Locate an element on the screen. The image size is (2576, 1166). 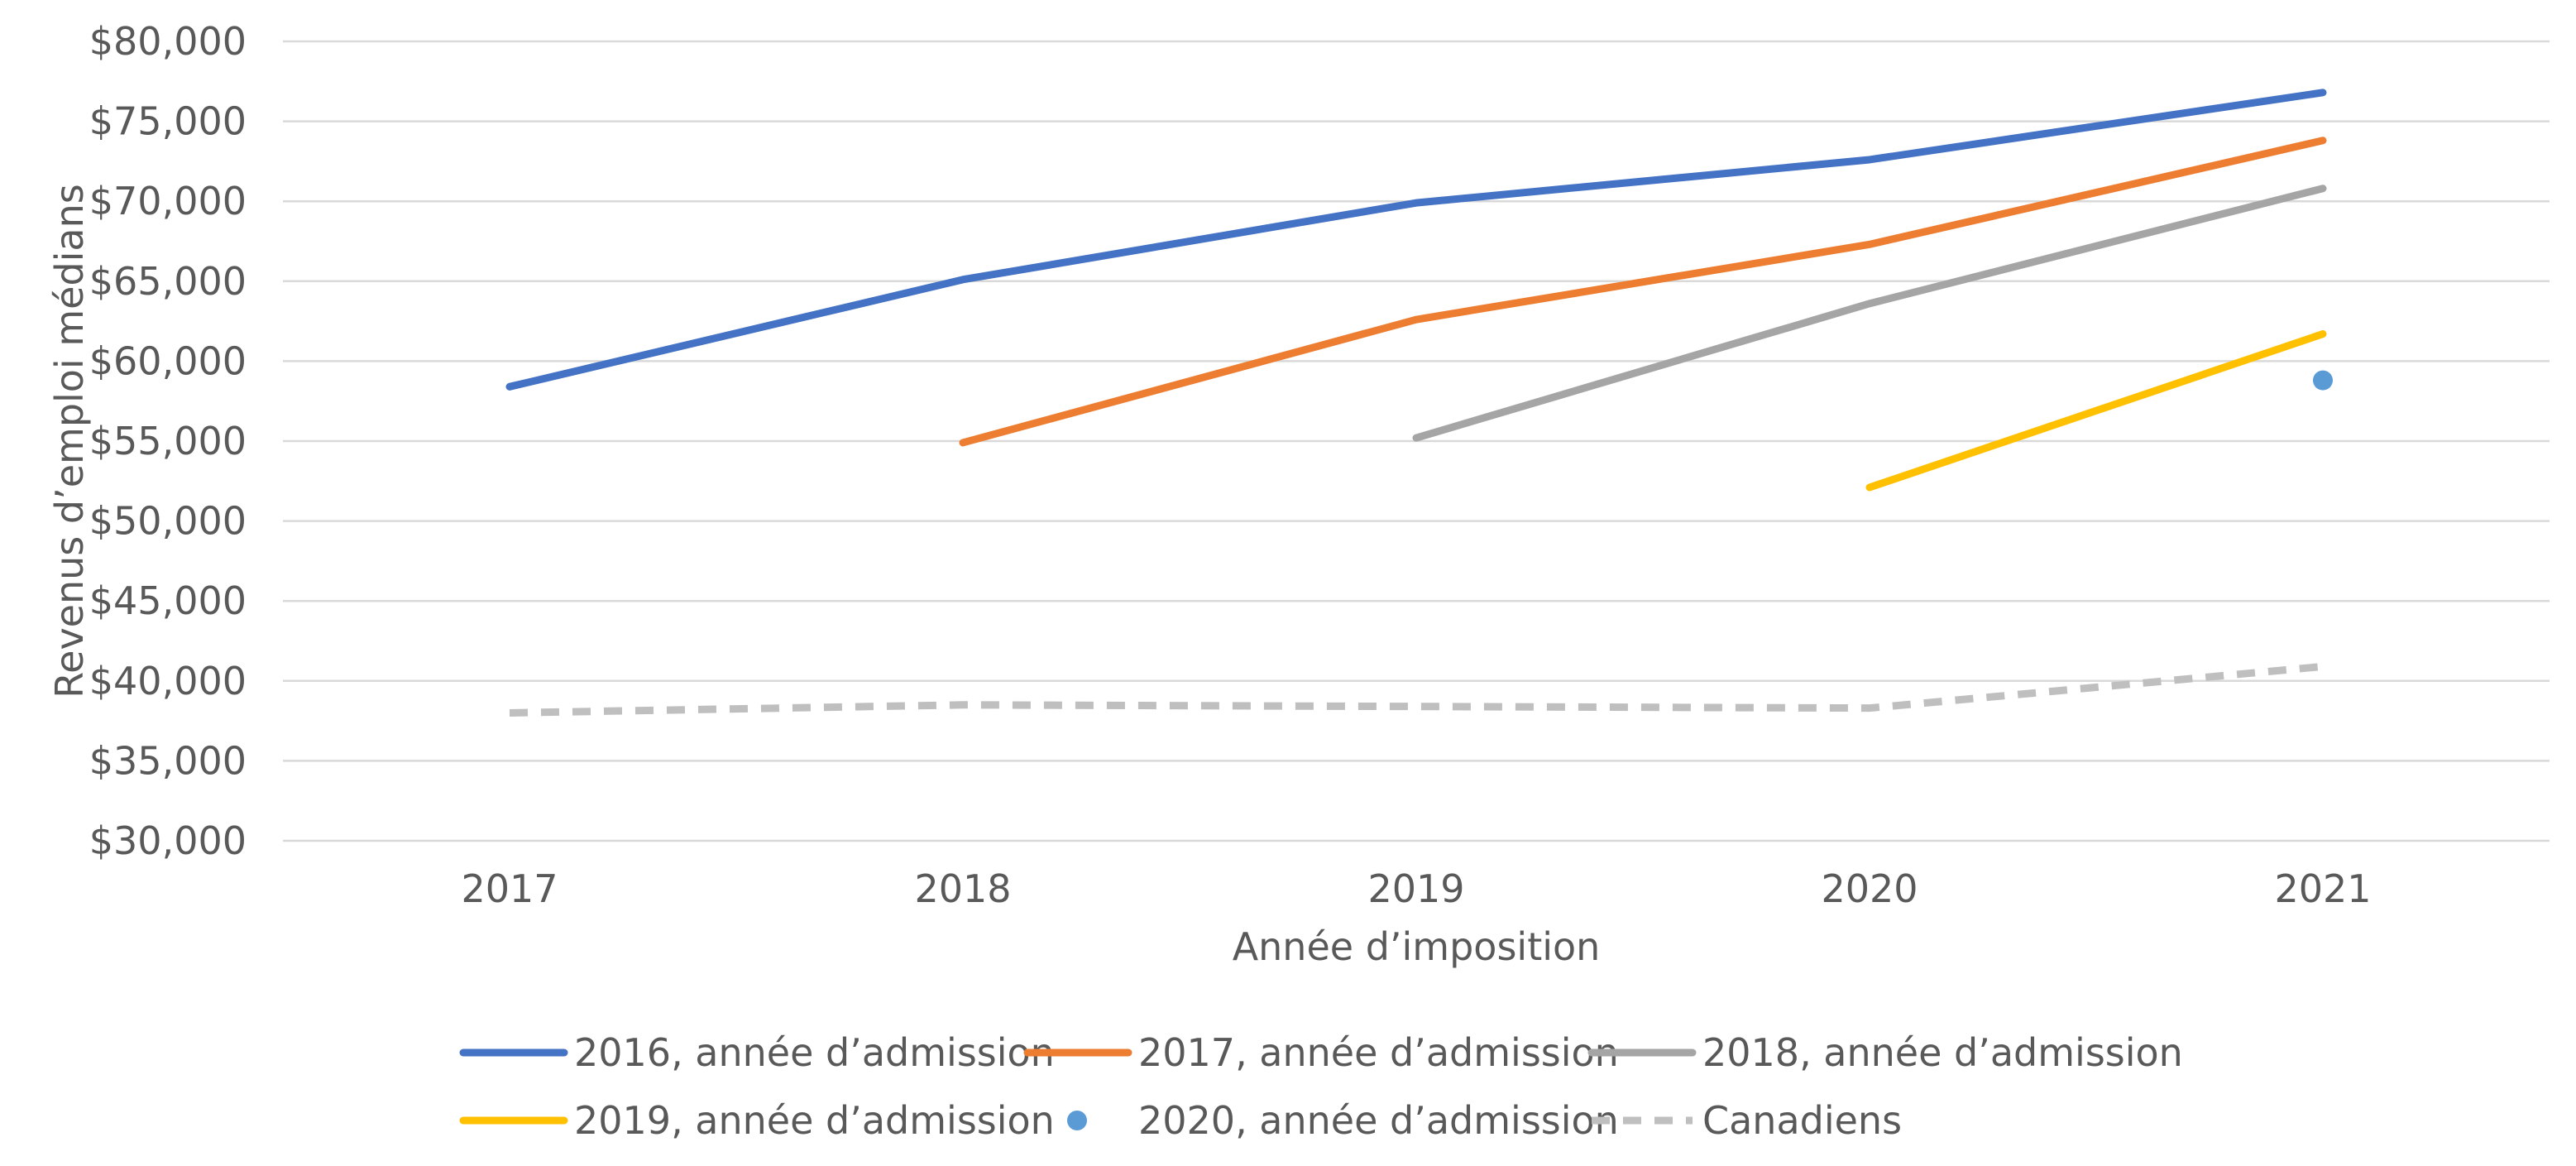
y-tick-label: $50,000 is located at coordinates (168, 521).